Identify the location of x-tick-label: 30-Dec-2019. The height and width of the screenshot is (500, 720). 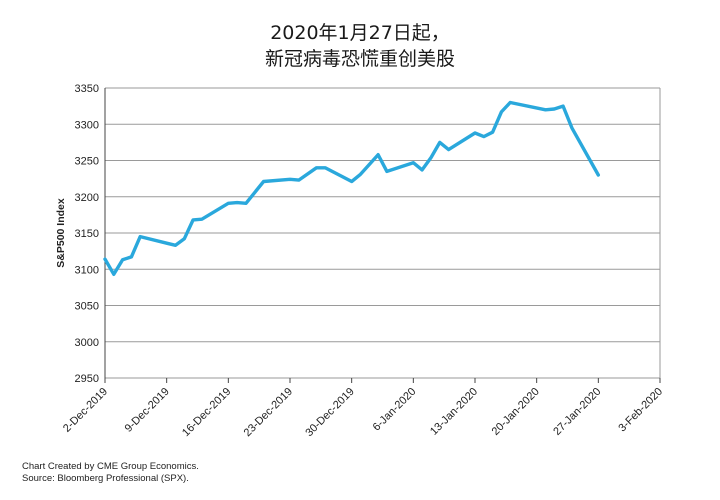
(329, 412).